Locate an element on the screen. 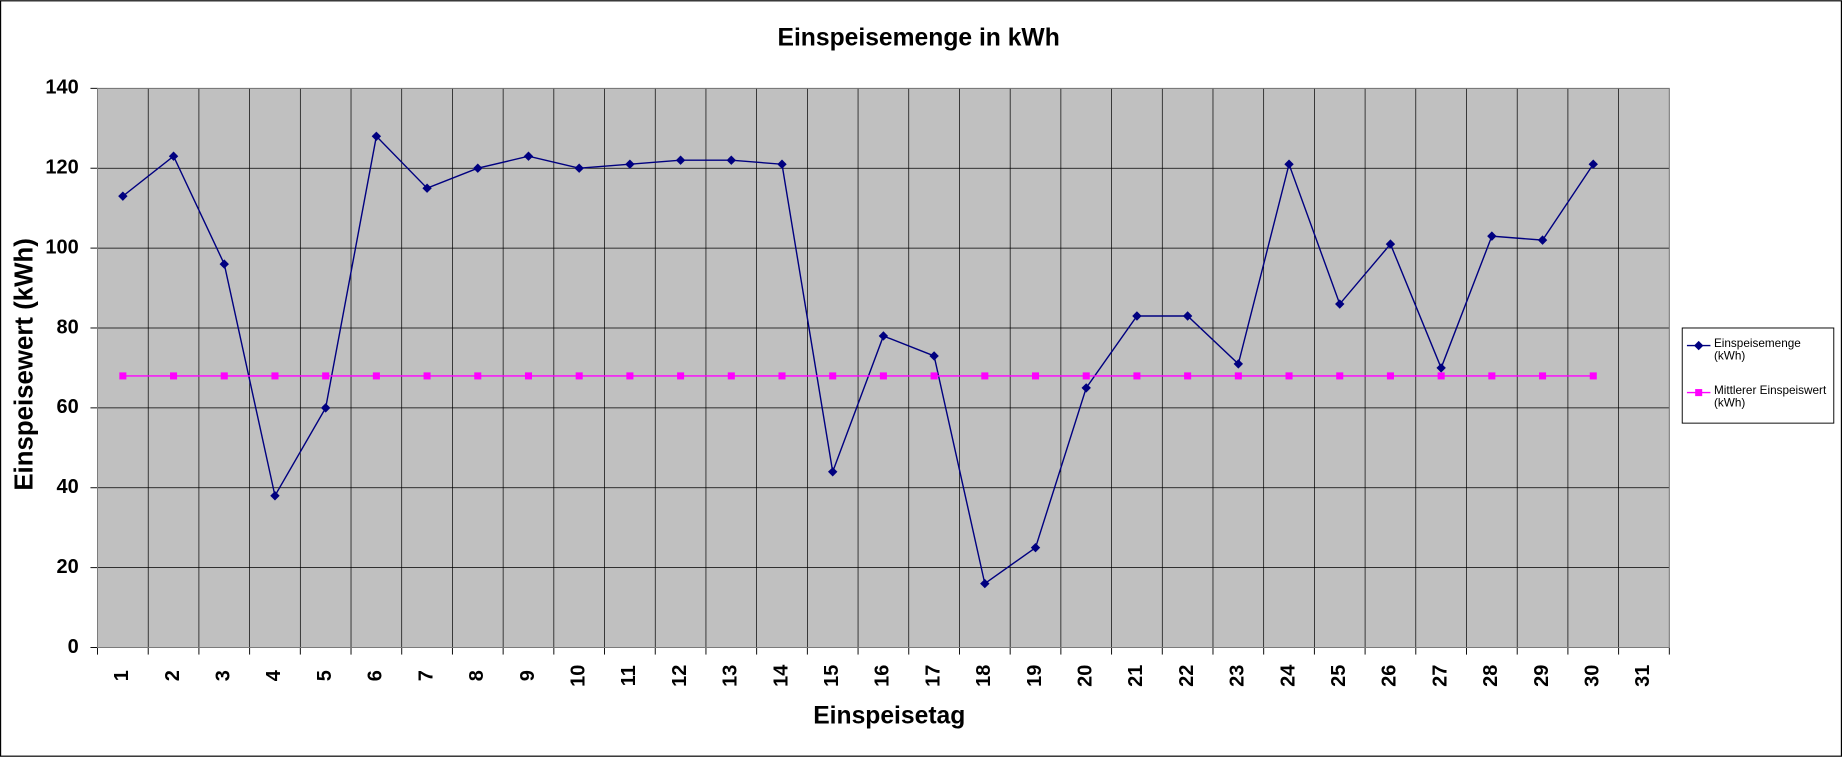 Image resolution: width=1842 pixels, height=757 pixels. x-tick-label: 3 is located at coordinates (224, 675).